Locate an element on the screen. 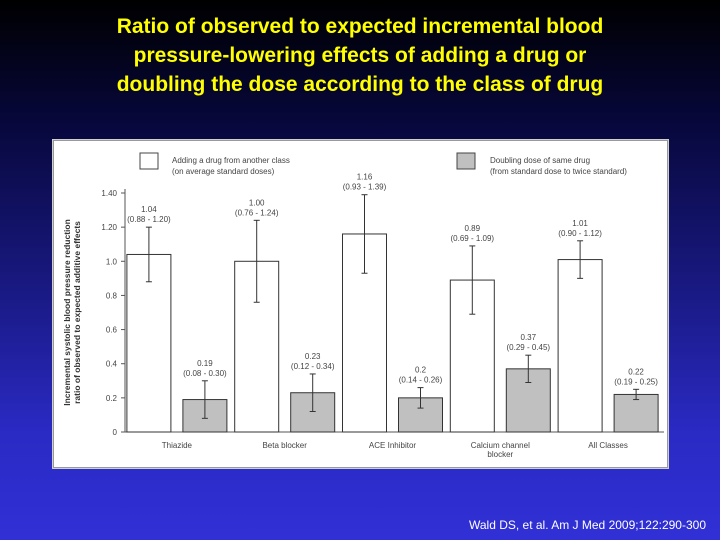  data-label-2-4: 0.37 is located at coordinates (529, 337).